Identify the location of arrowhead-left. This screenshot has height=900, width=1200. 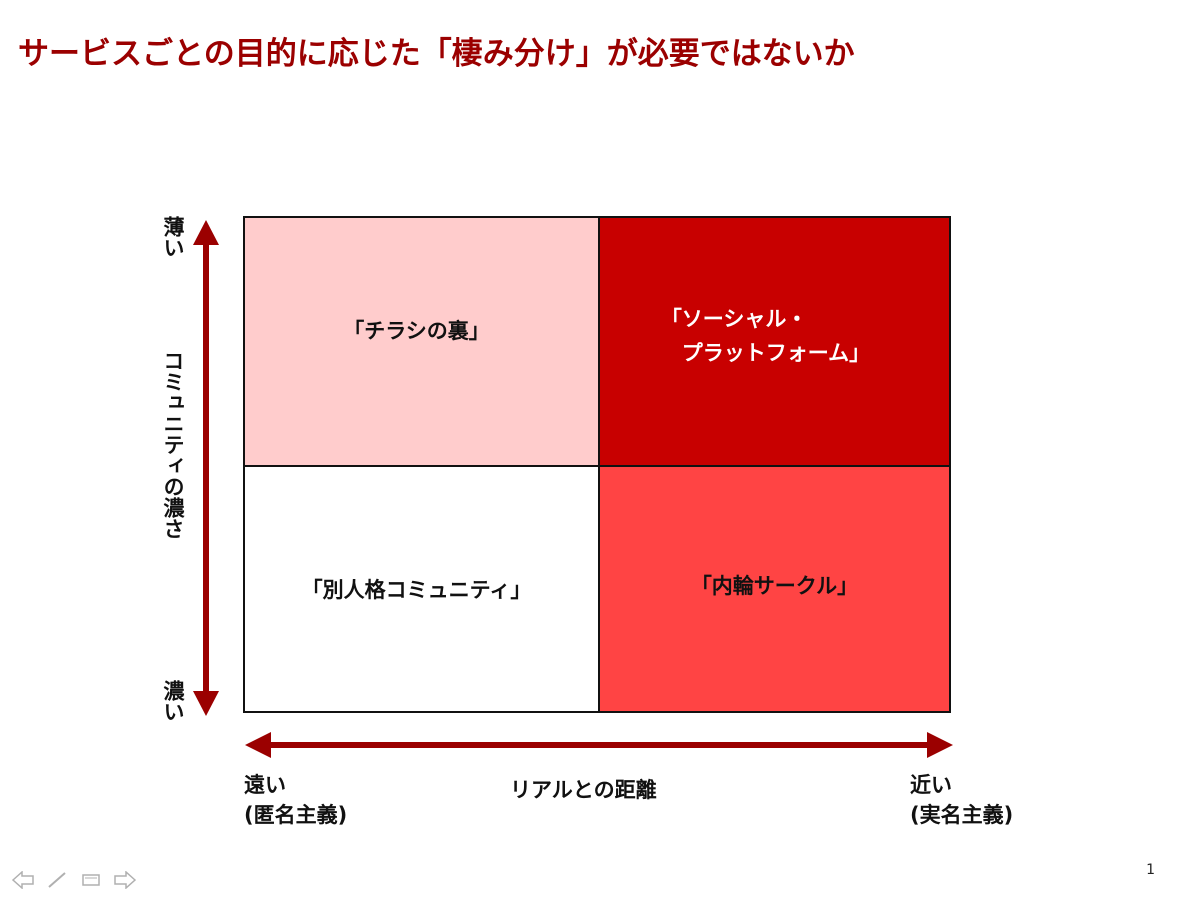
(258, 745).